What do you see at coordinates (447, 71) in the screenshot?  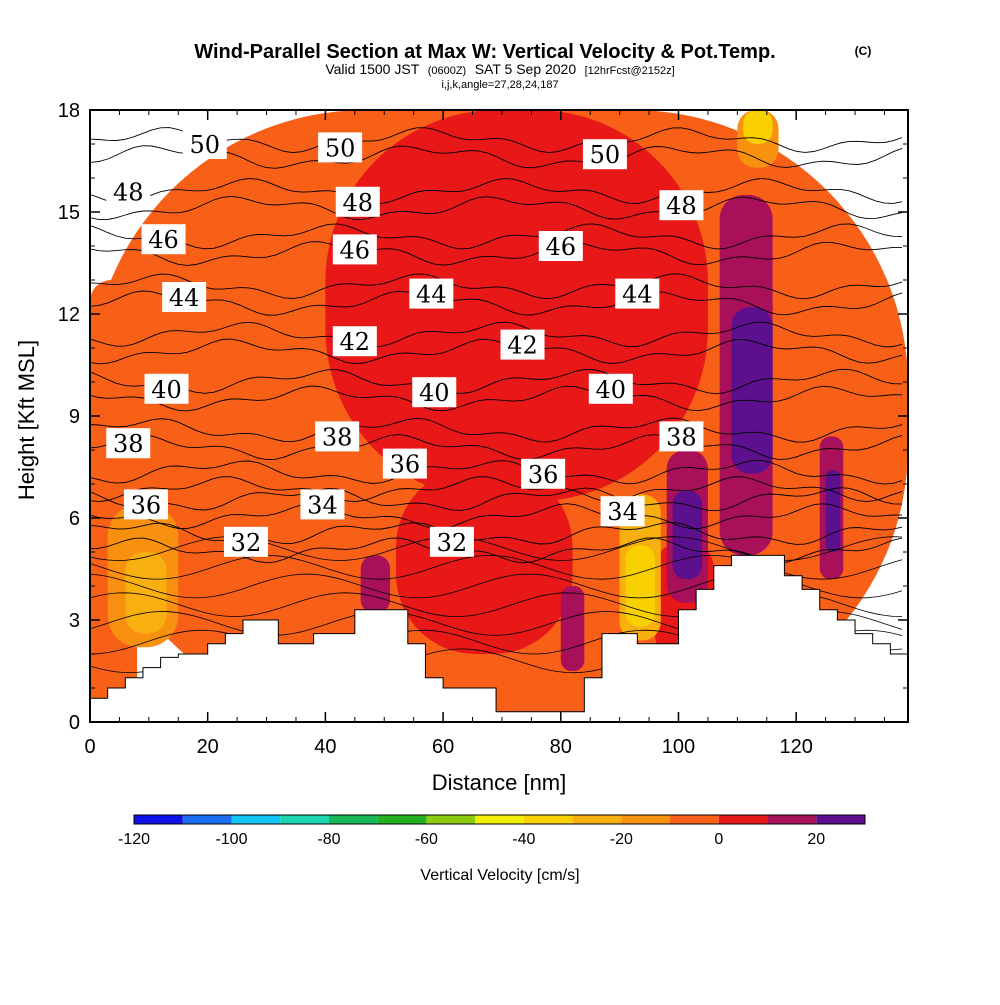 I see `valid-utc: (0600Z)` at bounding box center [447, 71].